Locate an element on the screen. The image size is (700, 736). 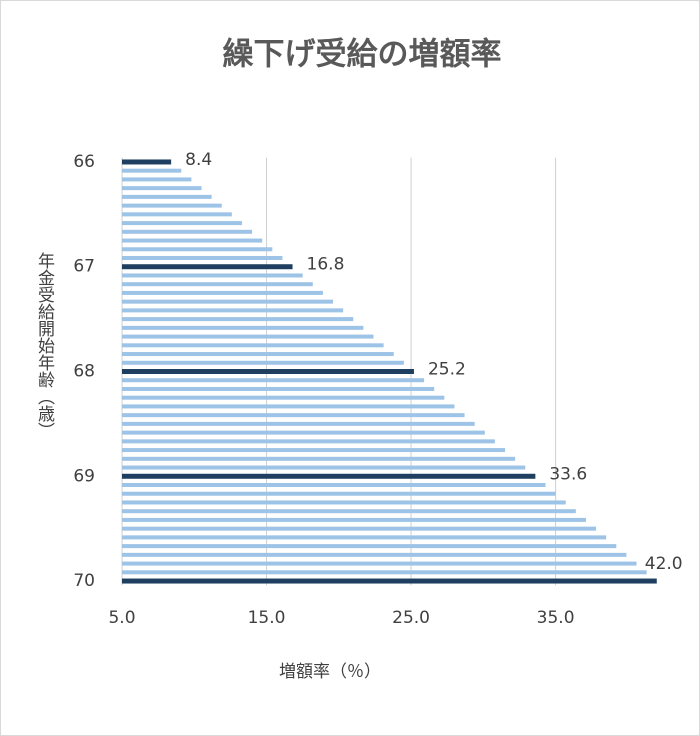
value-label: 16.8 is located at coordinates (326, 265).